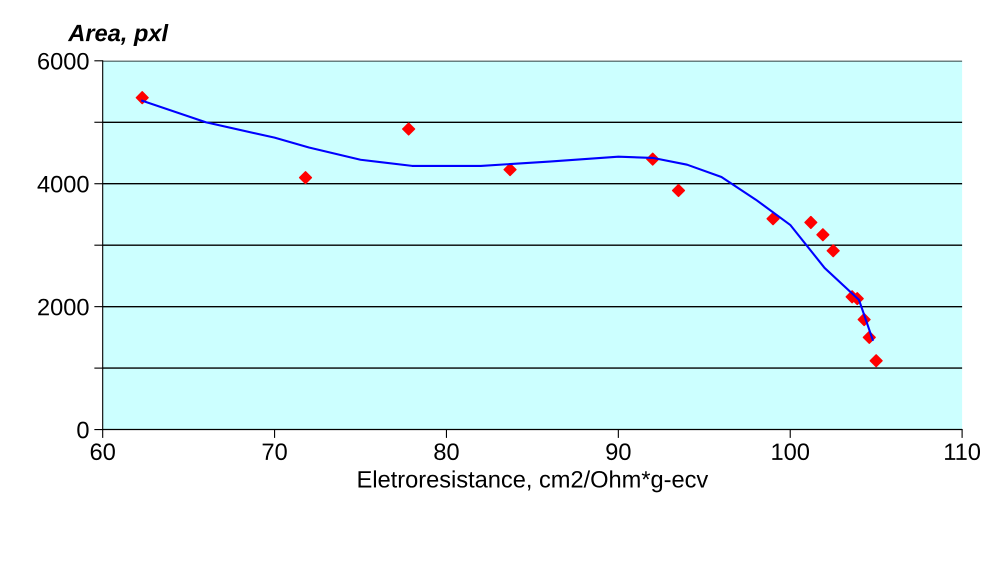 The image size is (997, 563). Describe the element at coordinates (63, 61) in the screenshot. I see `y-tick-label: 6000` at that location.